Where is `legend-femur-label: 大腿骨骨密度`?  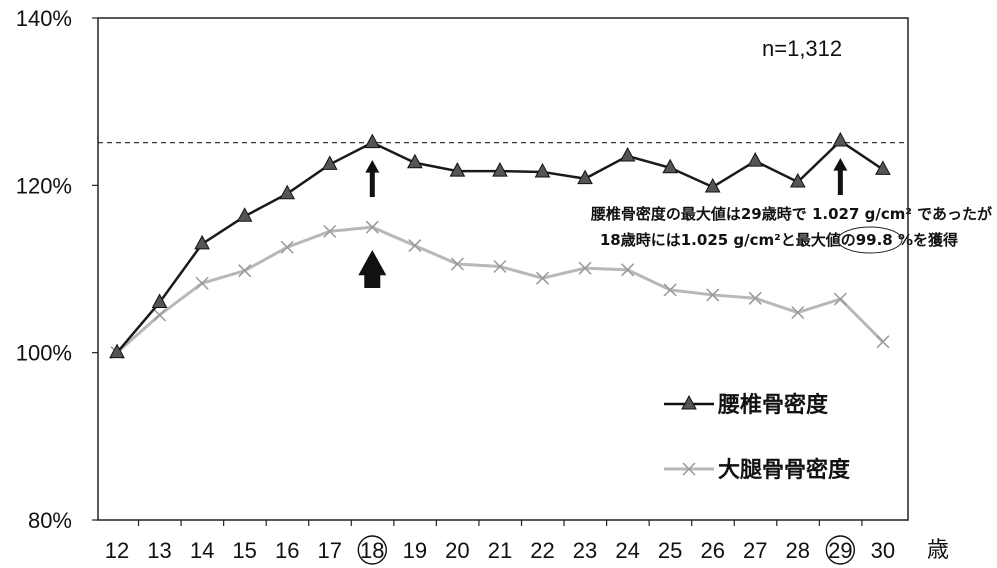
legend-femur-label: 大腿骨骨密度 is located at coordinates (784, 470).